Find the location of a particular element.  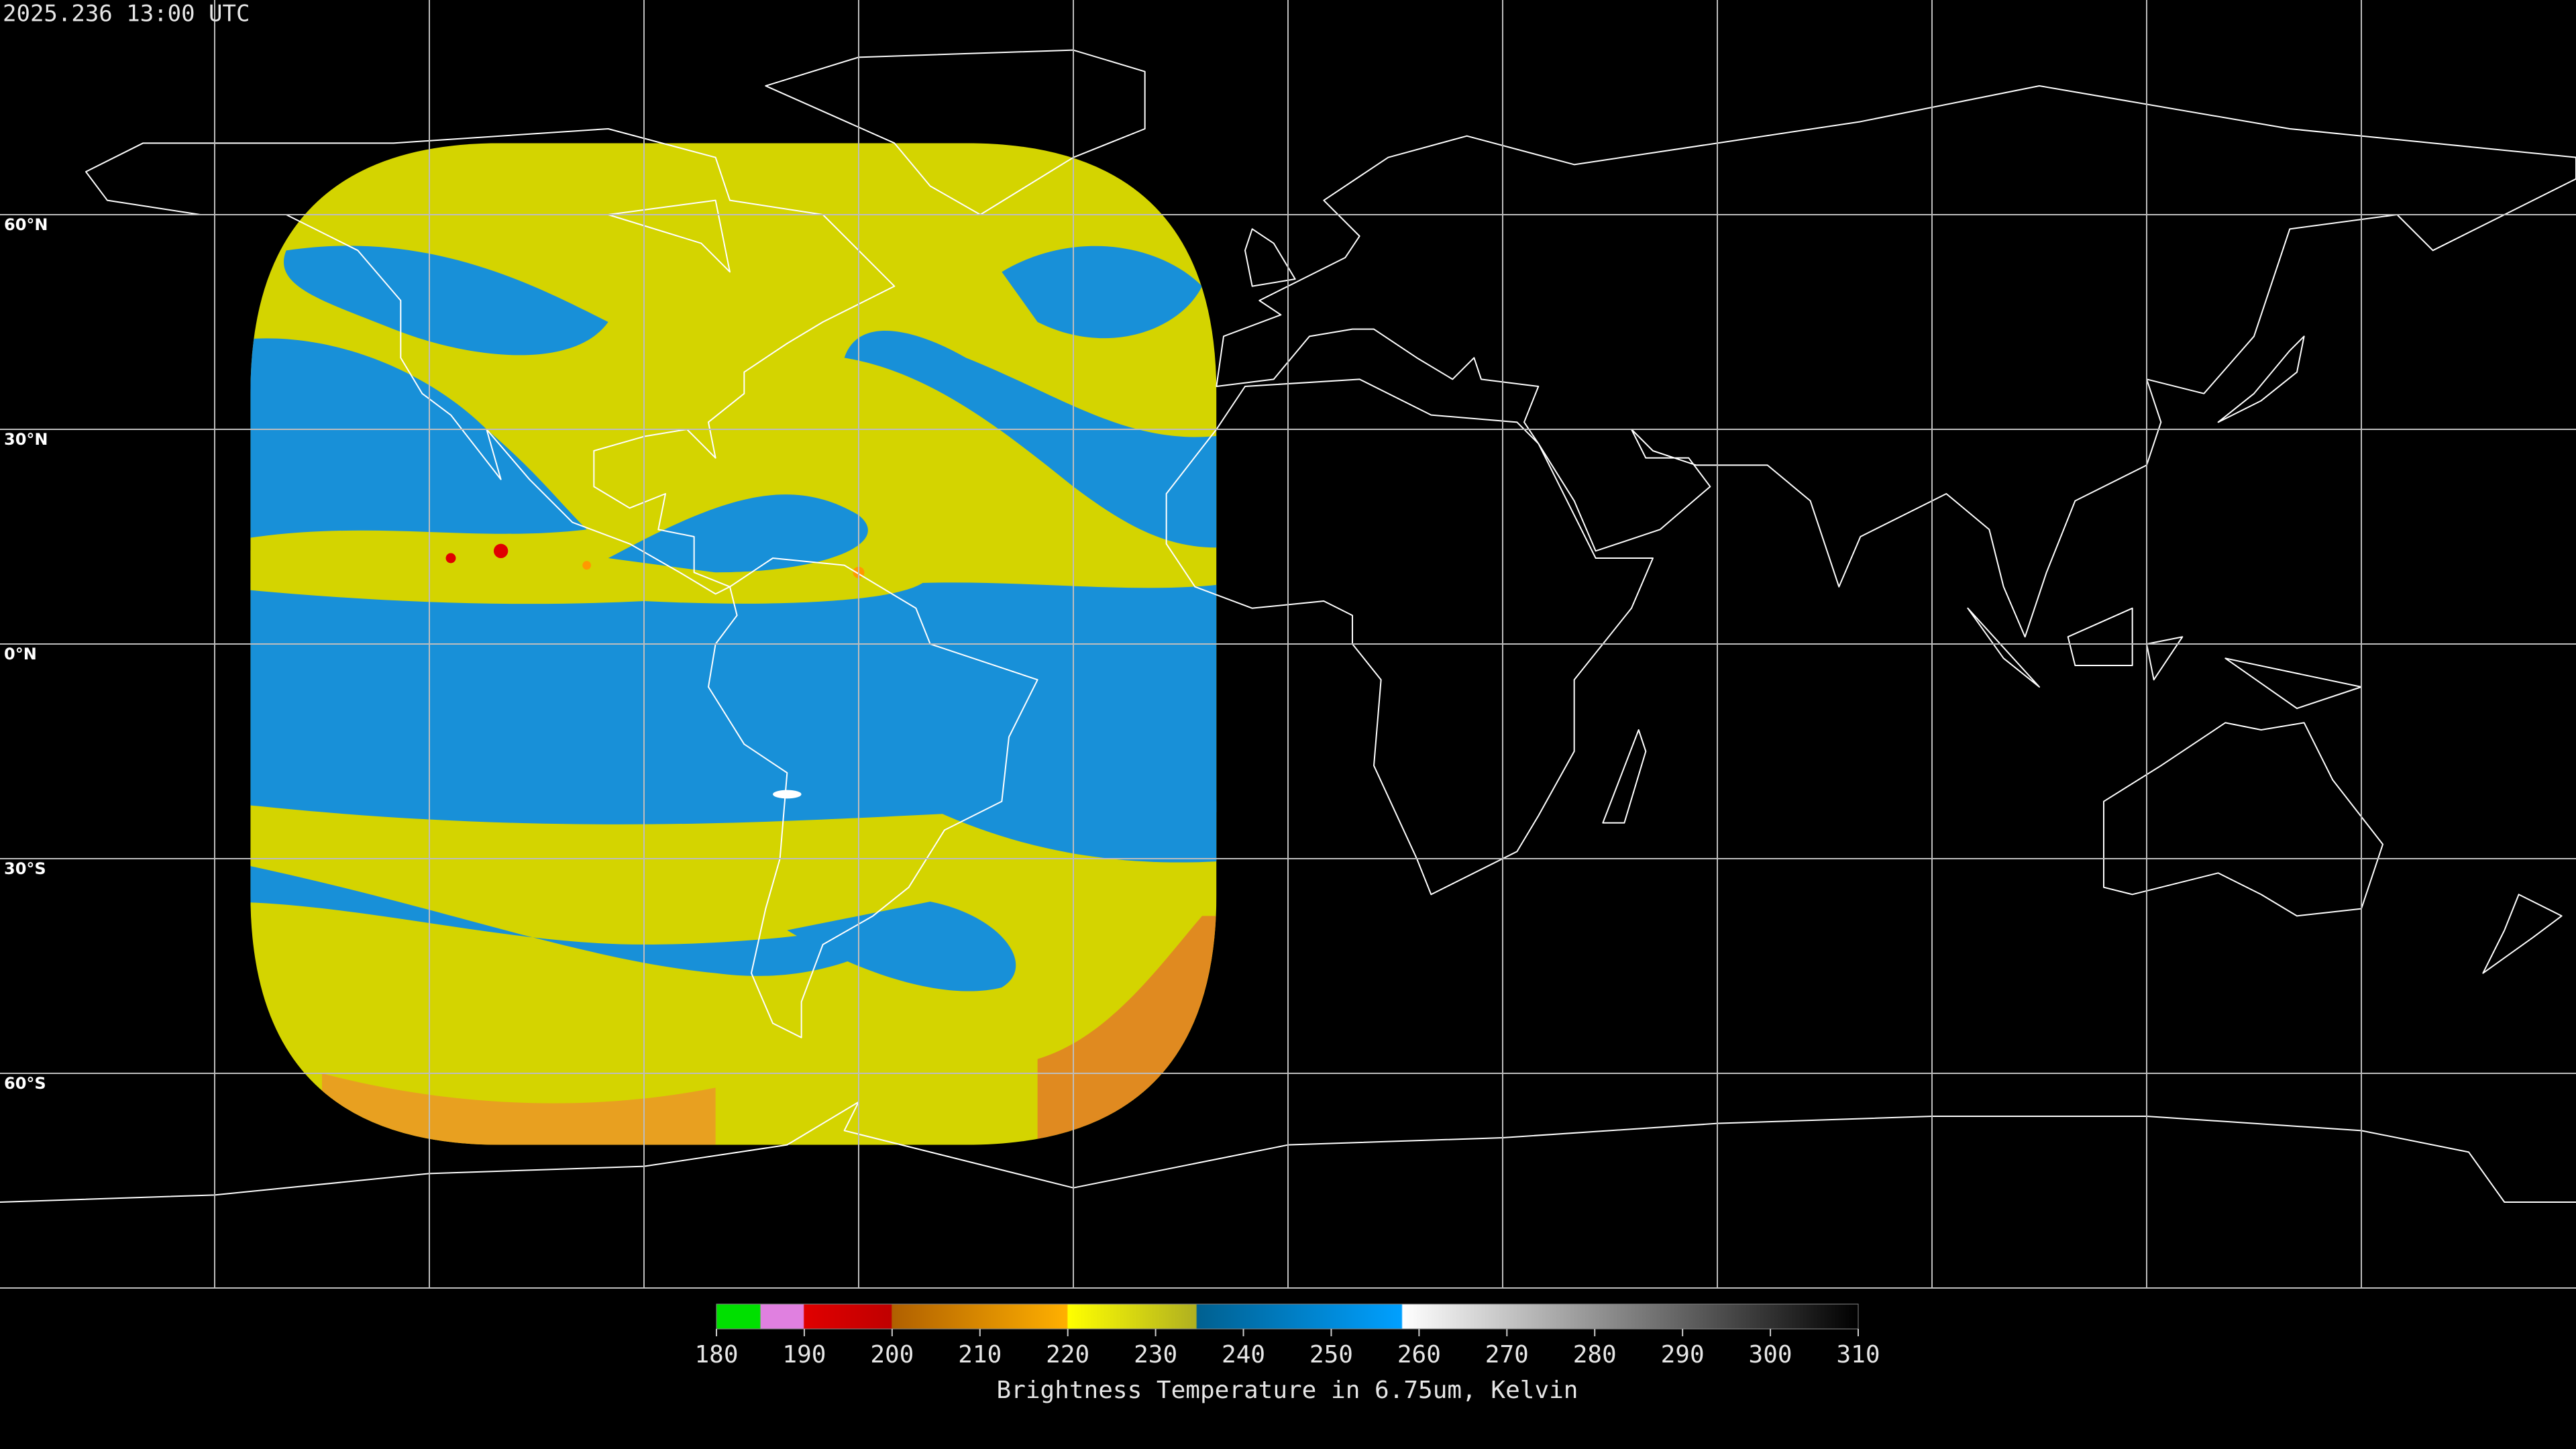

colorbar-tick-label: 220 is located at coordinates (1067, 1354).